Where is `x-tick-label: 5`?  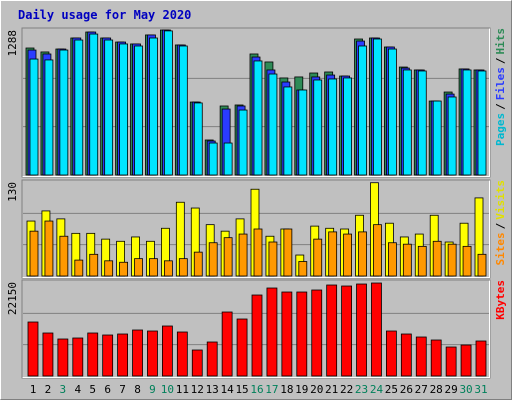
x-tick-label: 5 is located at coordinates (92, 389).